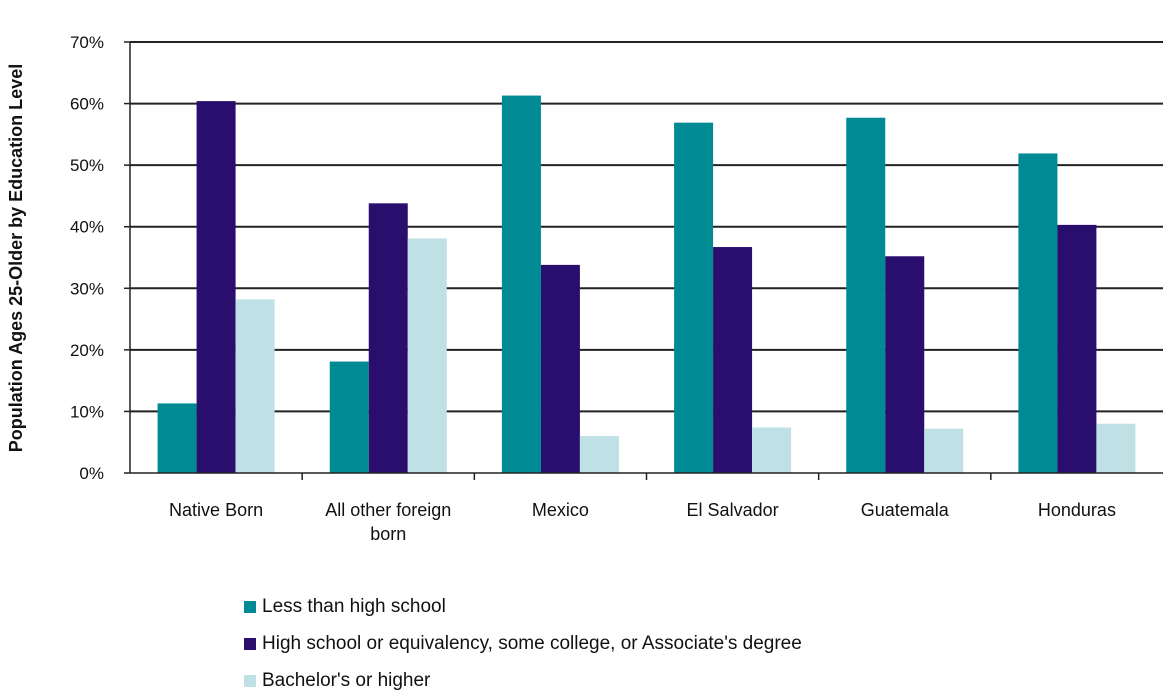 Image resolution: width=1163 pixels, height=699 pixels. What do you see at coordinates (560, 510) in the screenshot?
I see `x-tick-label: Mexico` at bounding box center [560, 510].